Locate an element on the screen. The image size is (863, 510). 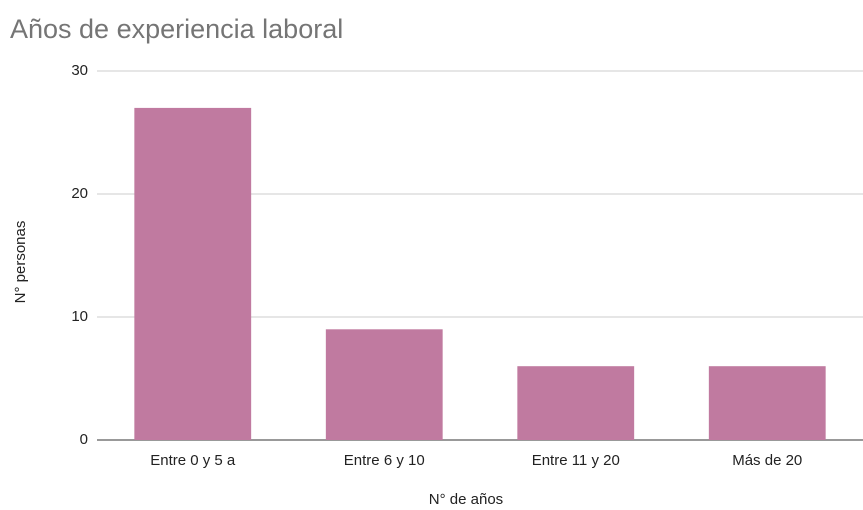
x-tick-label: Entre 0 y 5 a is located at coordinates (193, 460).